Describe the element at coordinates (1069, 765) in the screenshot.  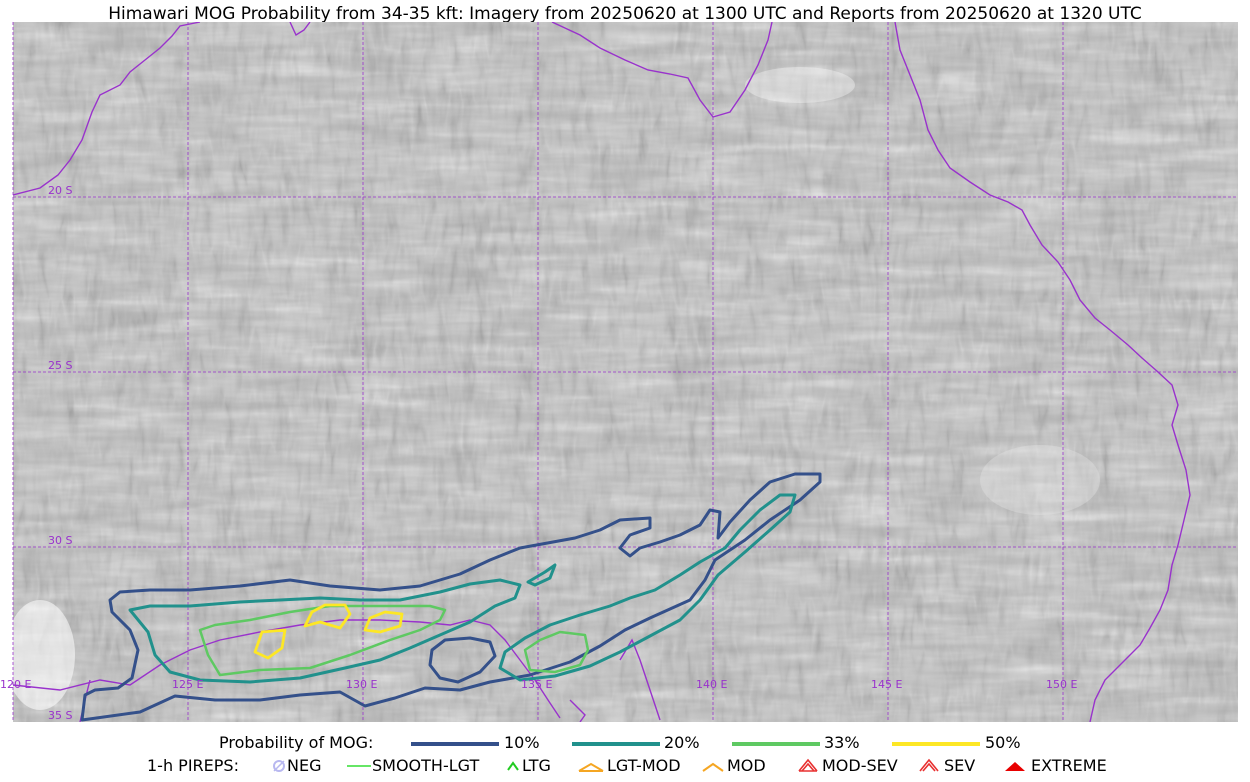
I see `extreme-label: EXTREME` at that location.